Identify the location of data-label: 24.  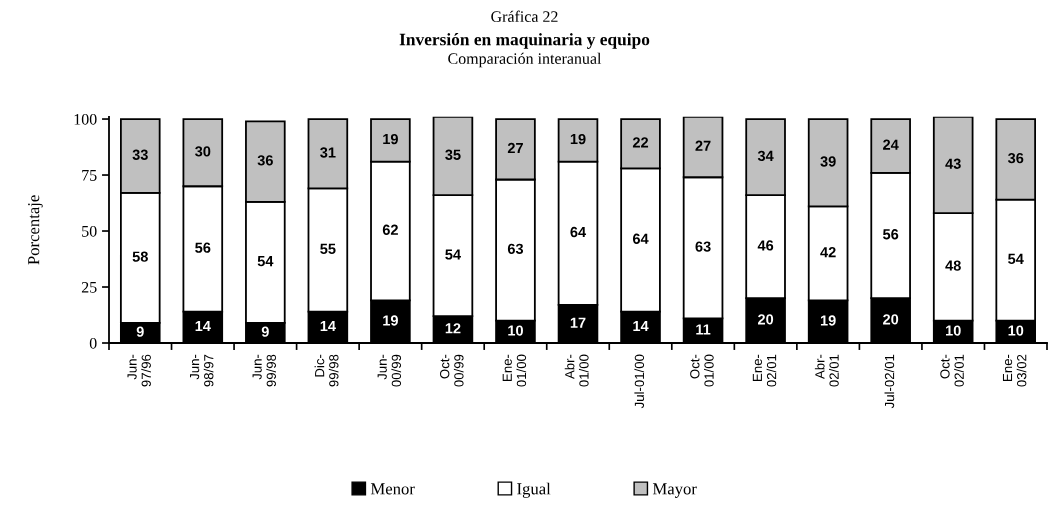
(891, 144).